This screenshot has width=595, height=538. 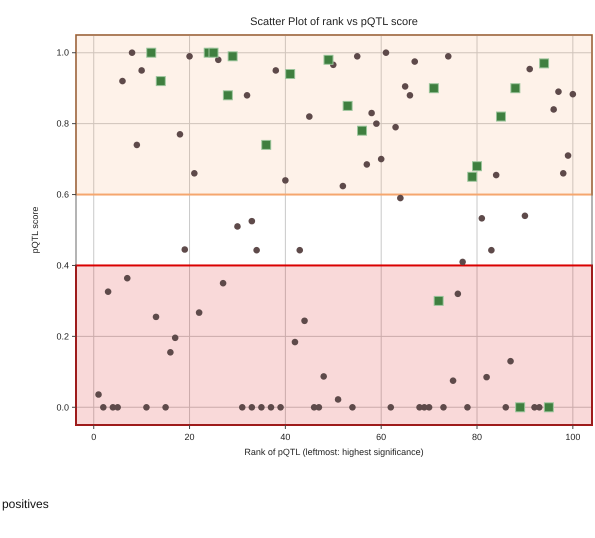 What do you see at coordinates (35, 230) in the screenshot?
I see `y-axis-title: pQTL score` at bounding box center [35, 230].